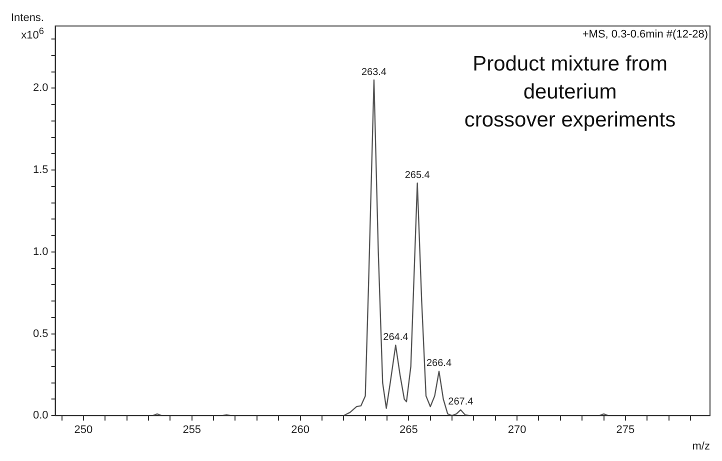 The height and width of the screenshot is (461, 722). Describe the element at coordinates (417, 175) in the screenshot. I see `annotation: 265.4` at that location.